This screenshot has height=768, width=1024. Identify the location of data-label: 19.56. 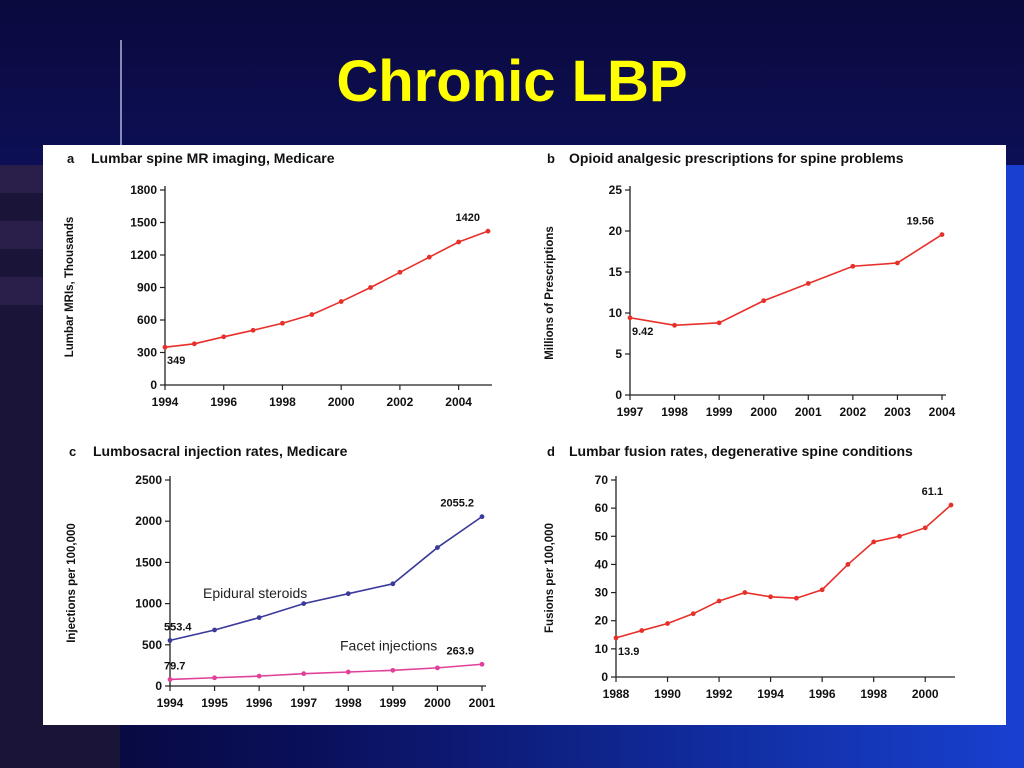
(920, 222).